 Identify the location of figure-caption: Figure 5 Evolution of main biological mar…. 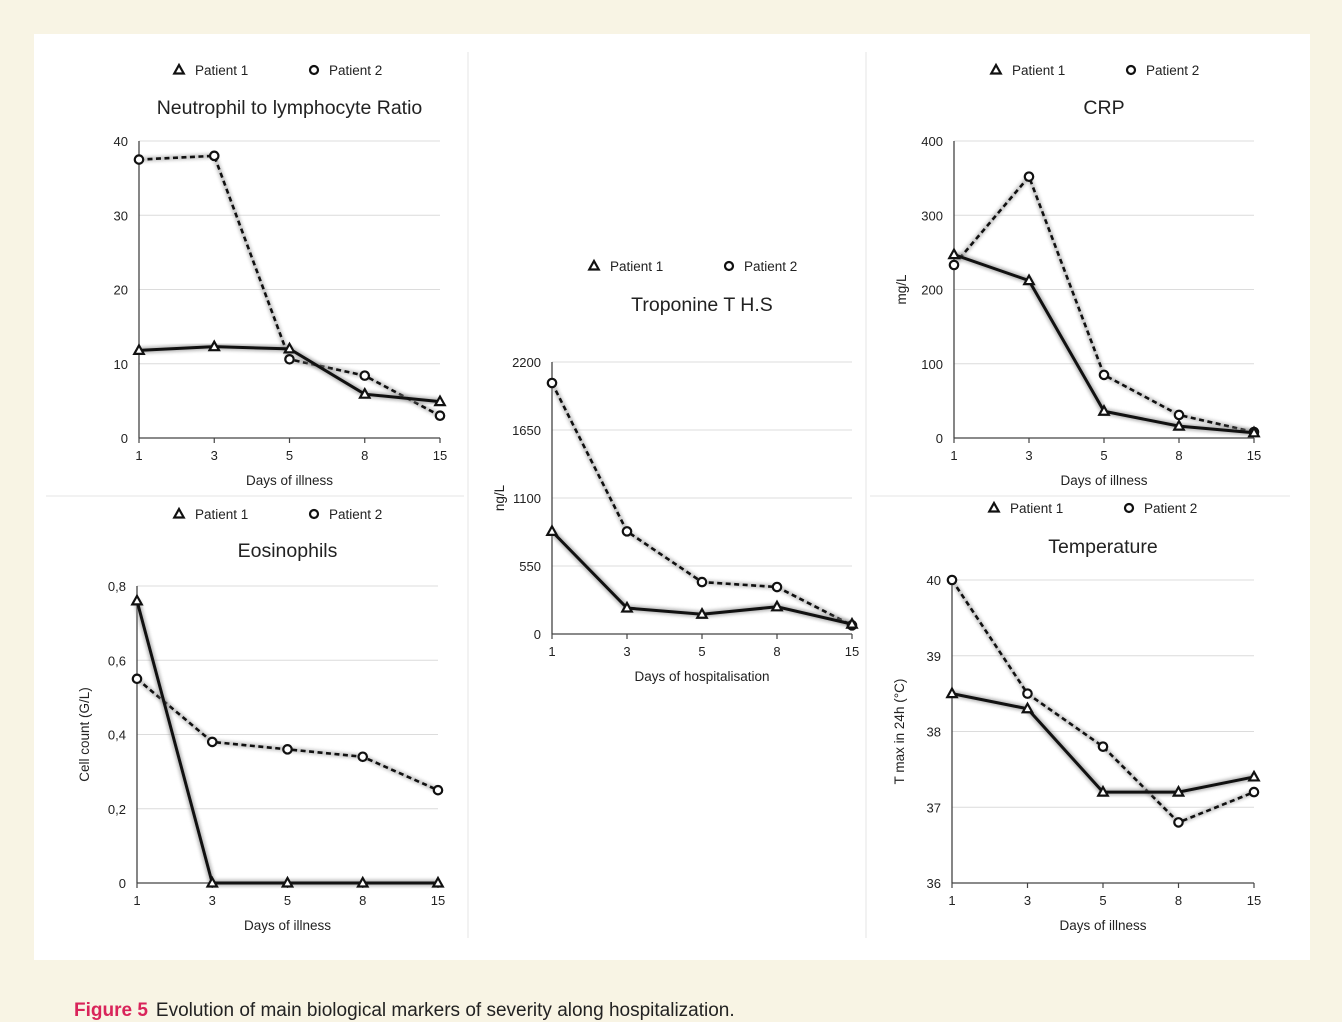
(404, 1011).